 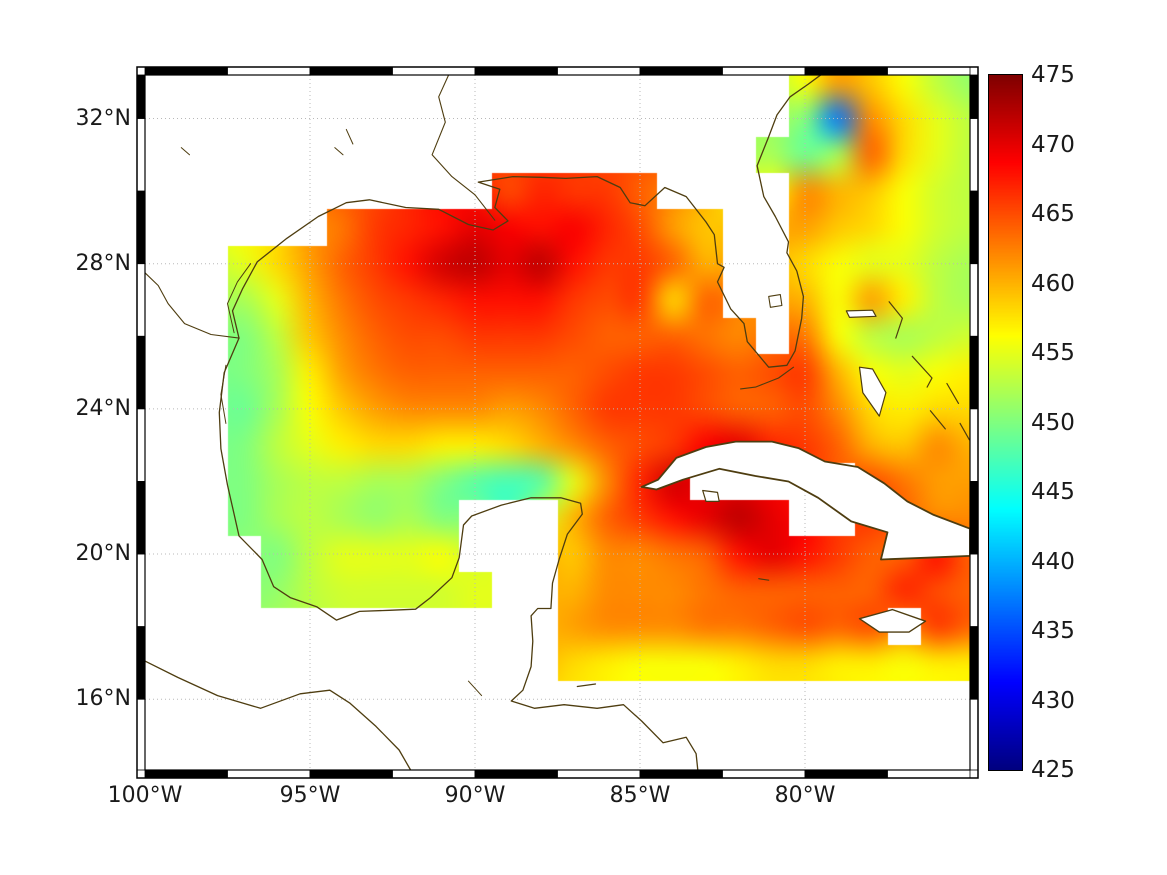 I want to click on colorbar-tick-label: 445, so click(x=1053, y=492).